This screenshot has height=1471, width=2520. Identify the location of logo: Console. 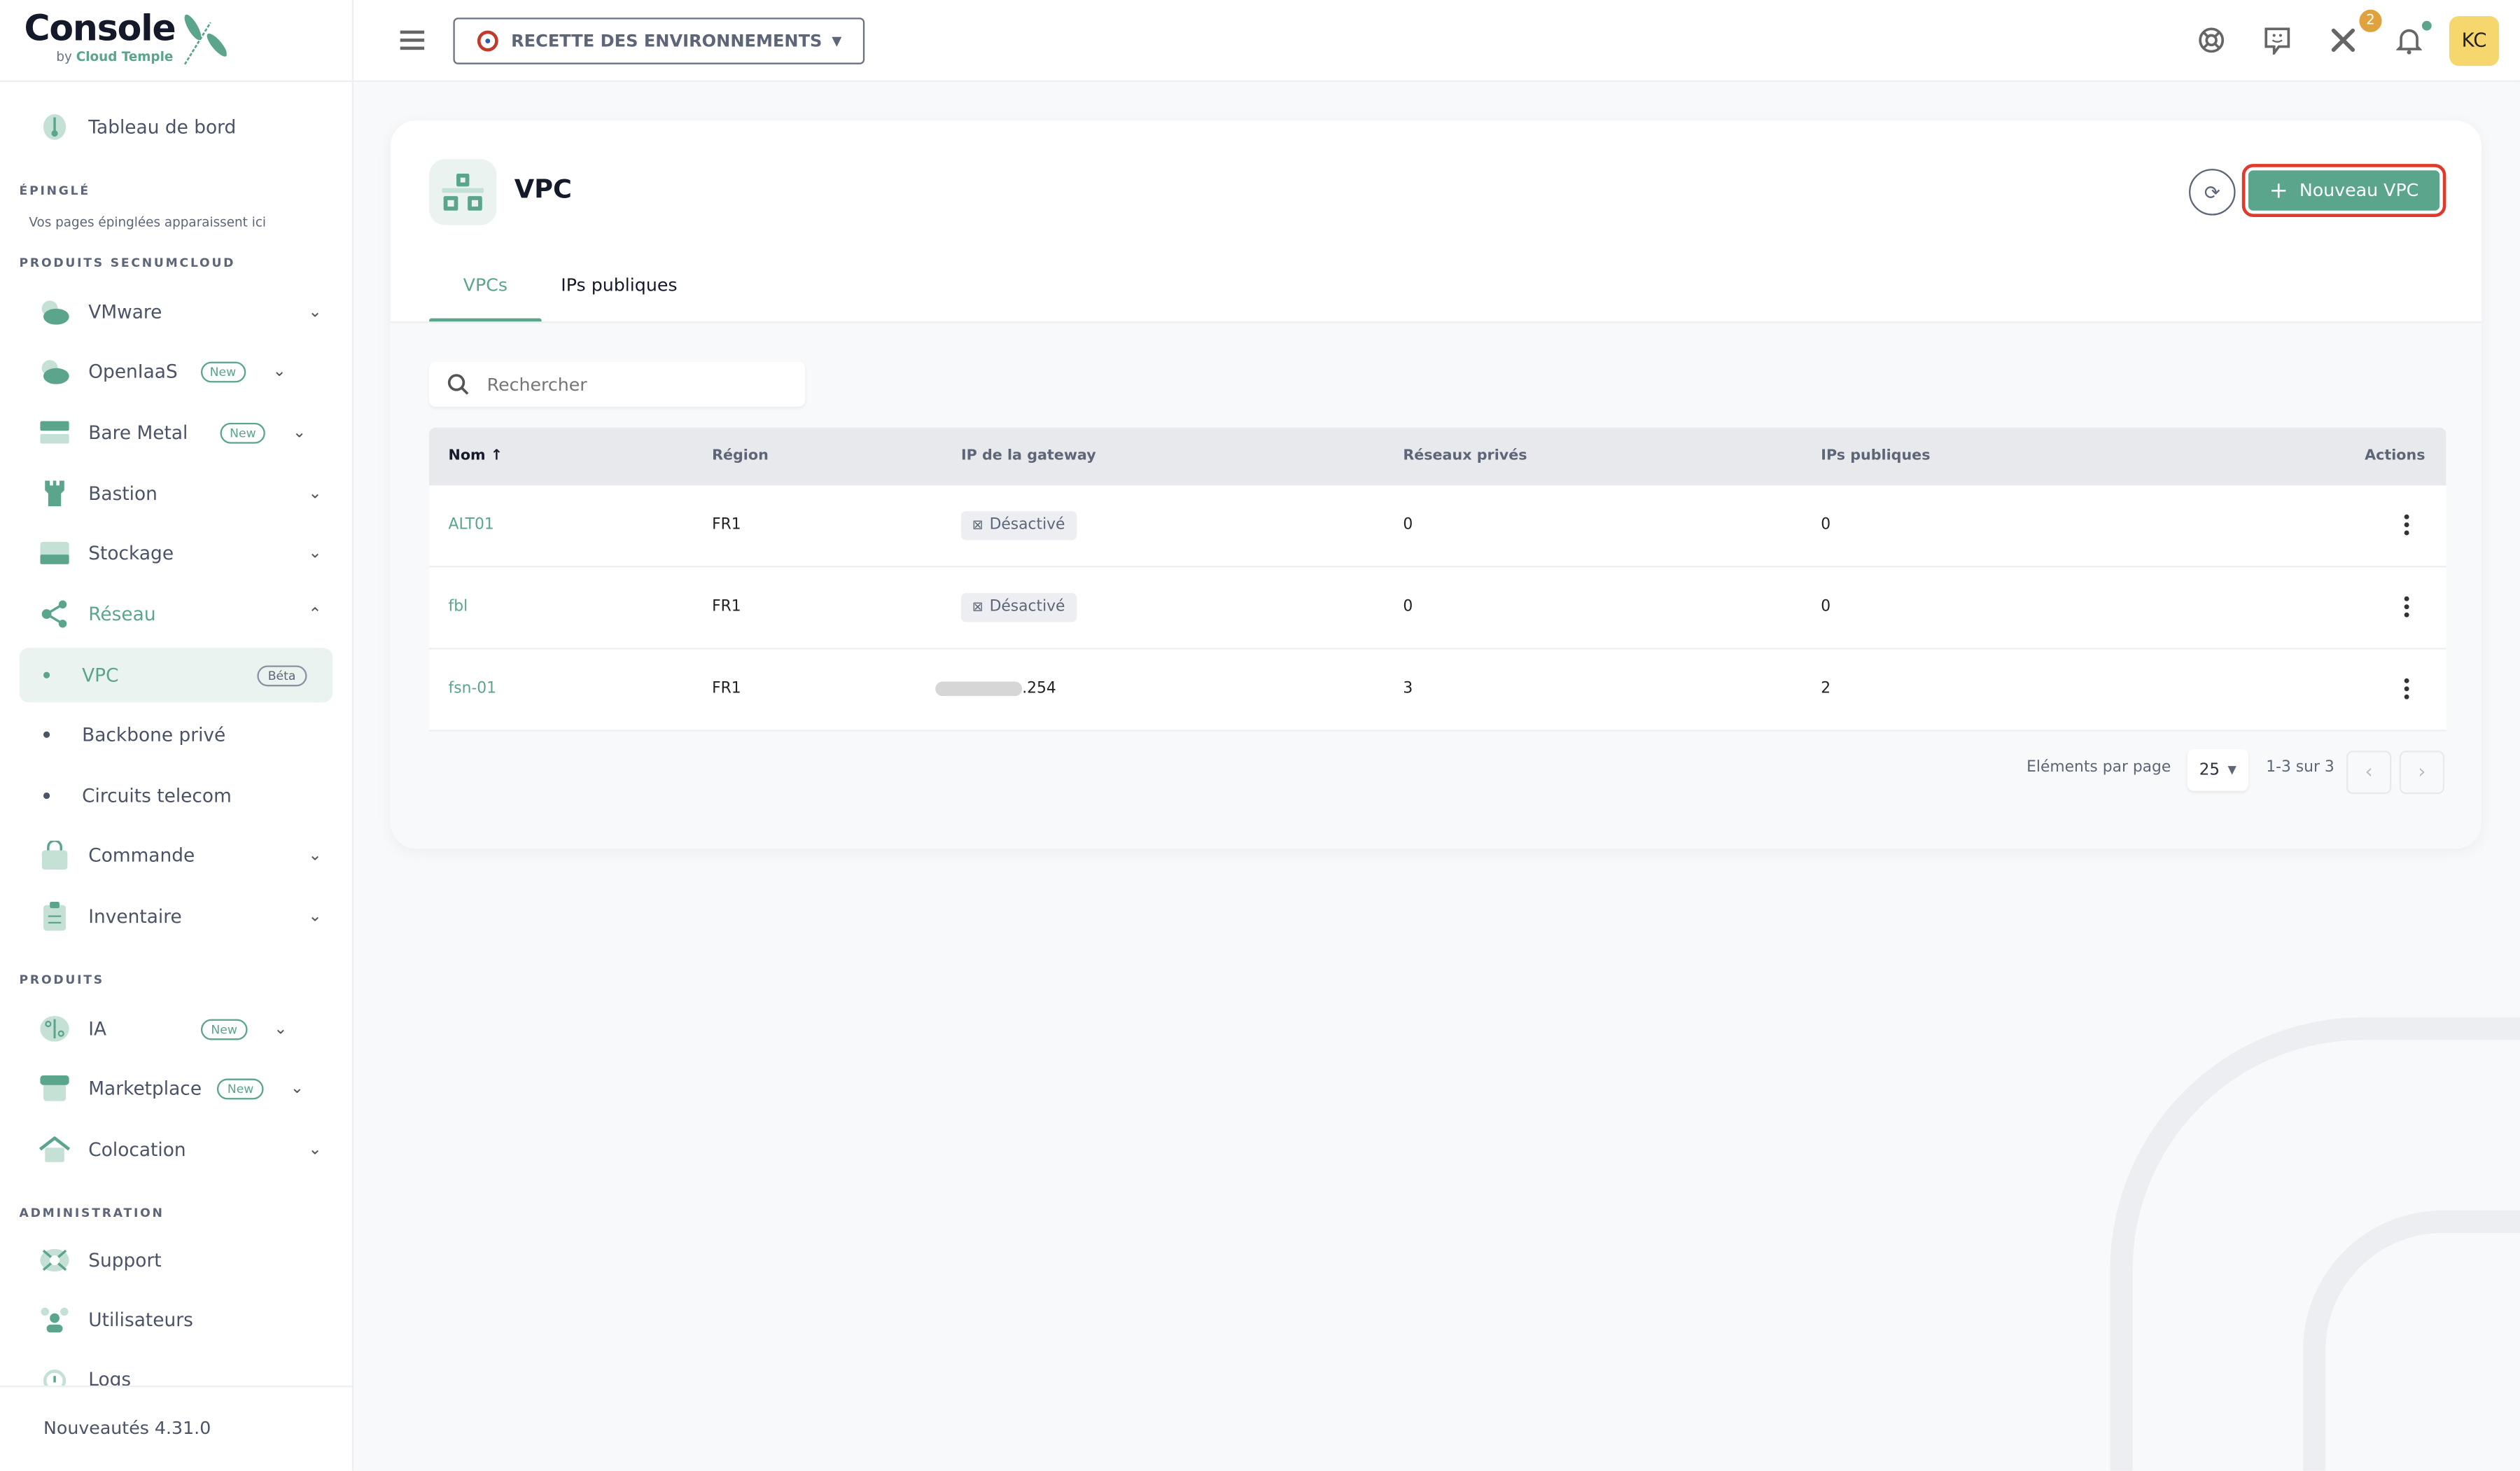
(125, 37).